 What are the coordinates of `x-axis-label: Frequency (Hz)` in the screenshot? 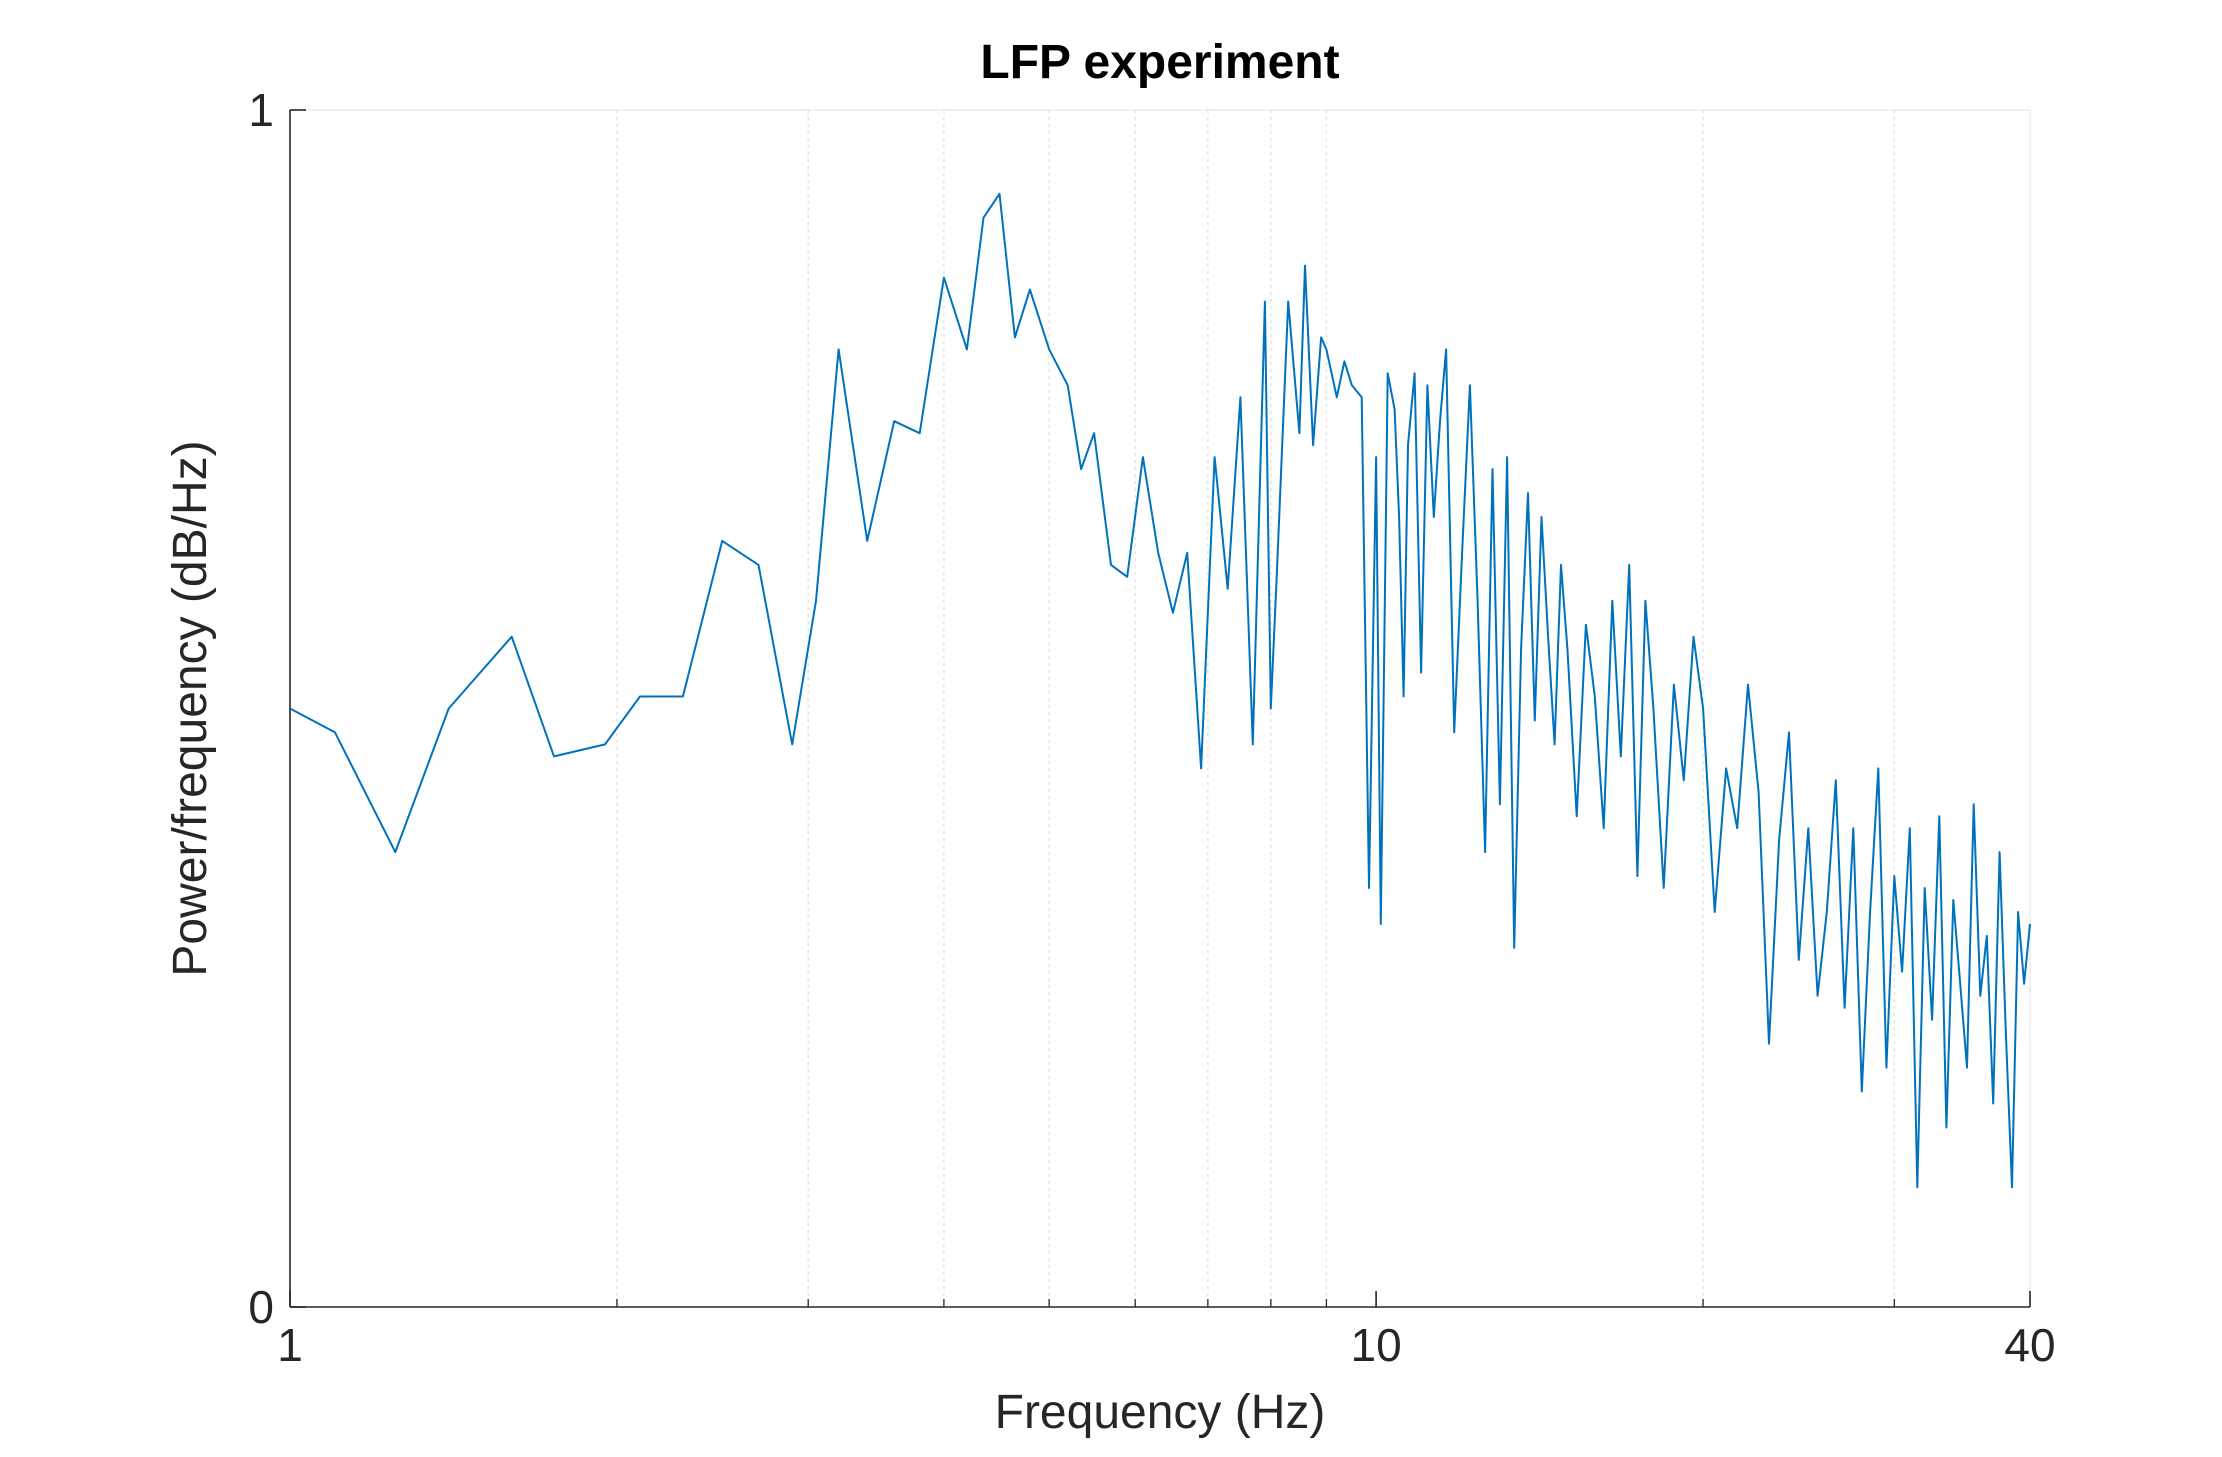 It's located at (1160, 1412).